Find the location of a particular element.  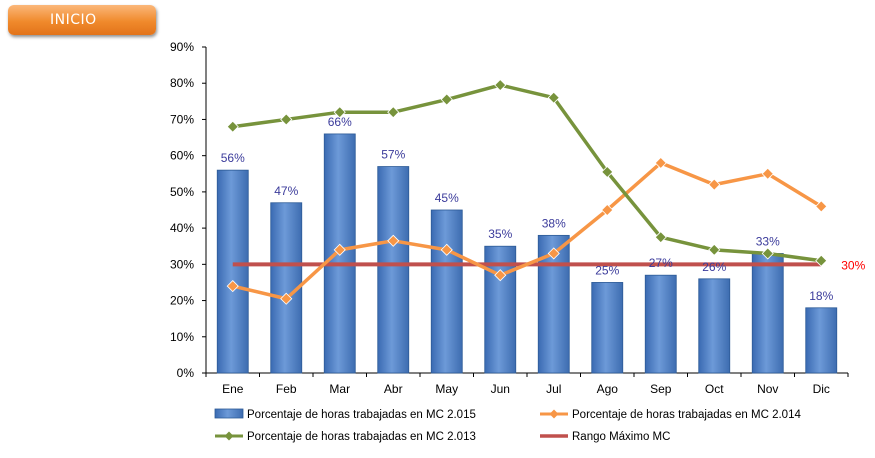

y-tick-label: 20% is located at coordinates (182, 301).